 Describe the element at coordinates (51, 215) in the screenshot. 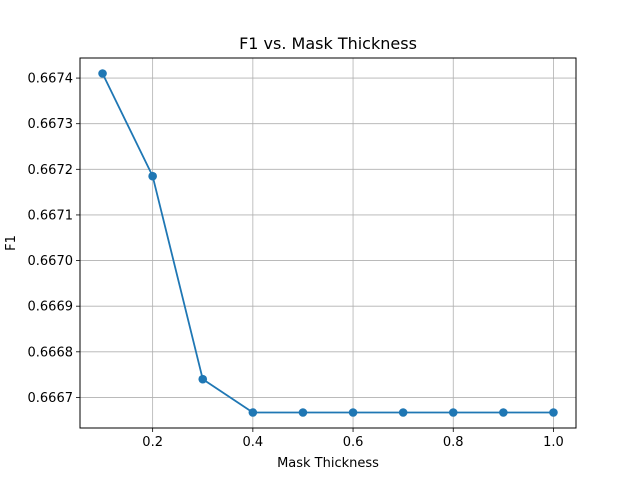

I see `y-tick-label: 0.6671` at that location.